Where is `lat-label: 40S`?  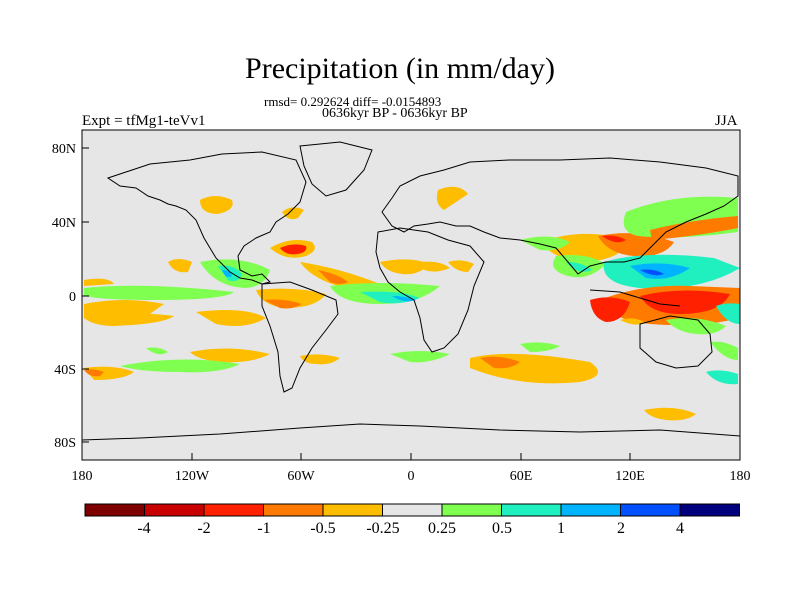 lat-label: 40S is located at coordinates (65, 370).